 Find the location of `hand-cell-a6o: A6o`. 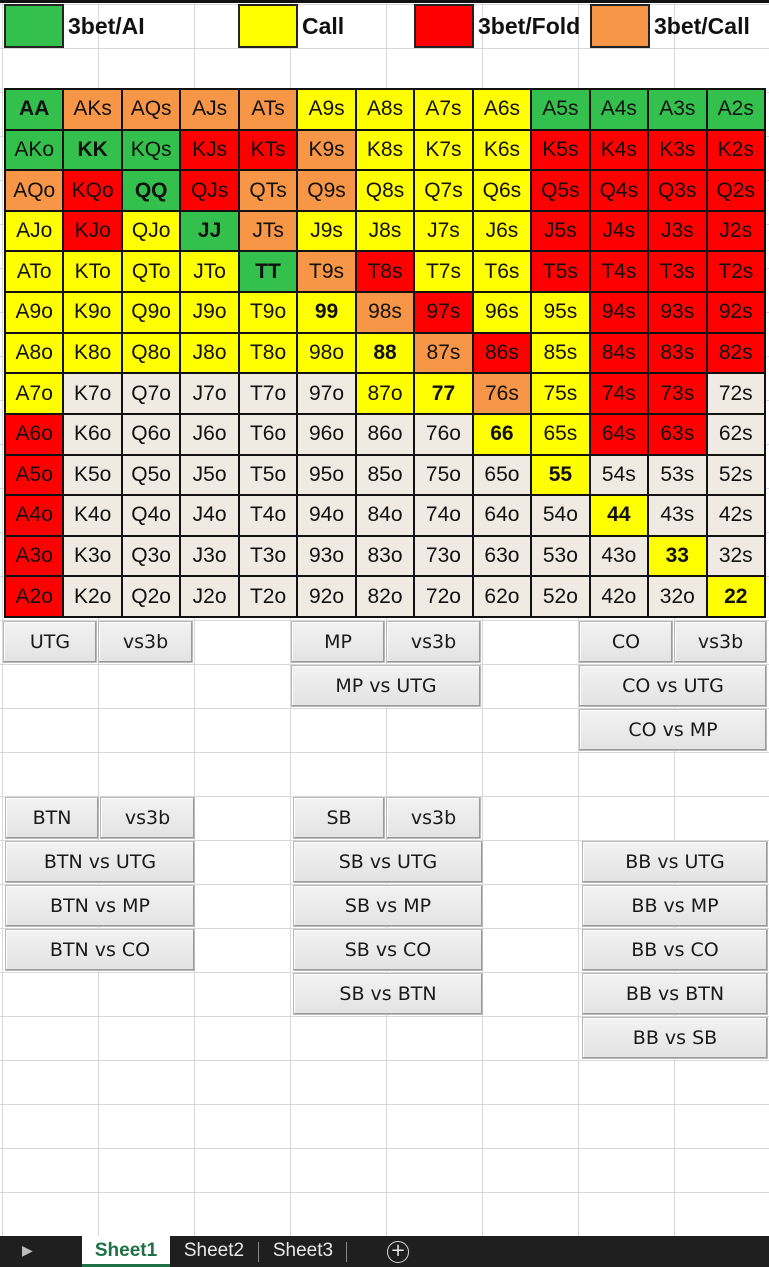

hand-cell-a6o: A6o is located at coordinates (34, 434).